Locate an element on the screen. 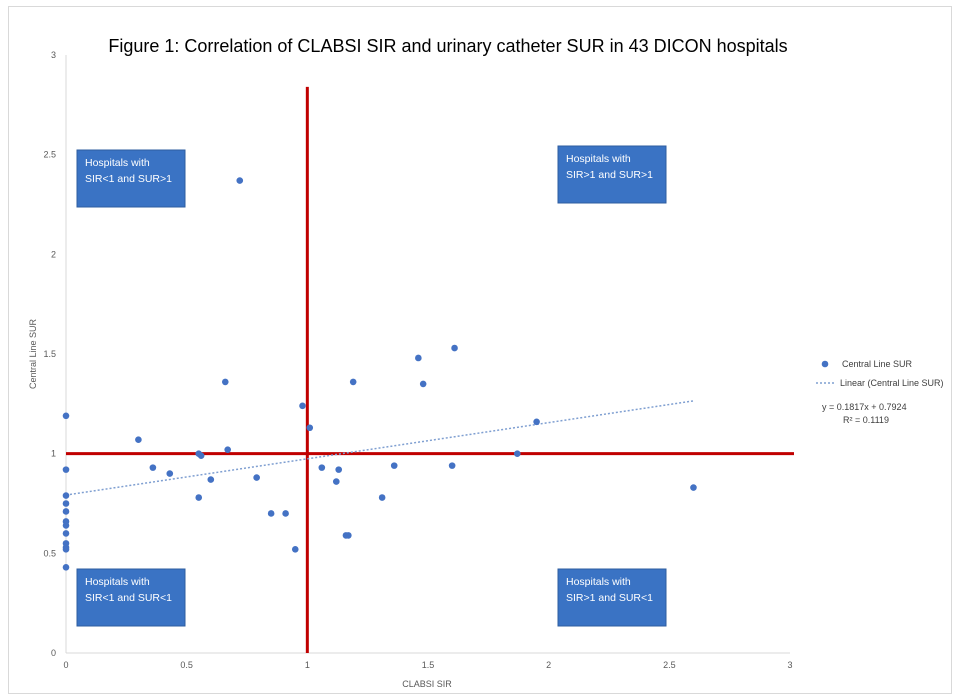 The image size is (956, 698). trendline-layer is located at coordinates (379, 448).